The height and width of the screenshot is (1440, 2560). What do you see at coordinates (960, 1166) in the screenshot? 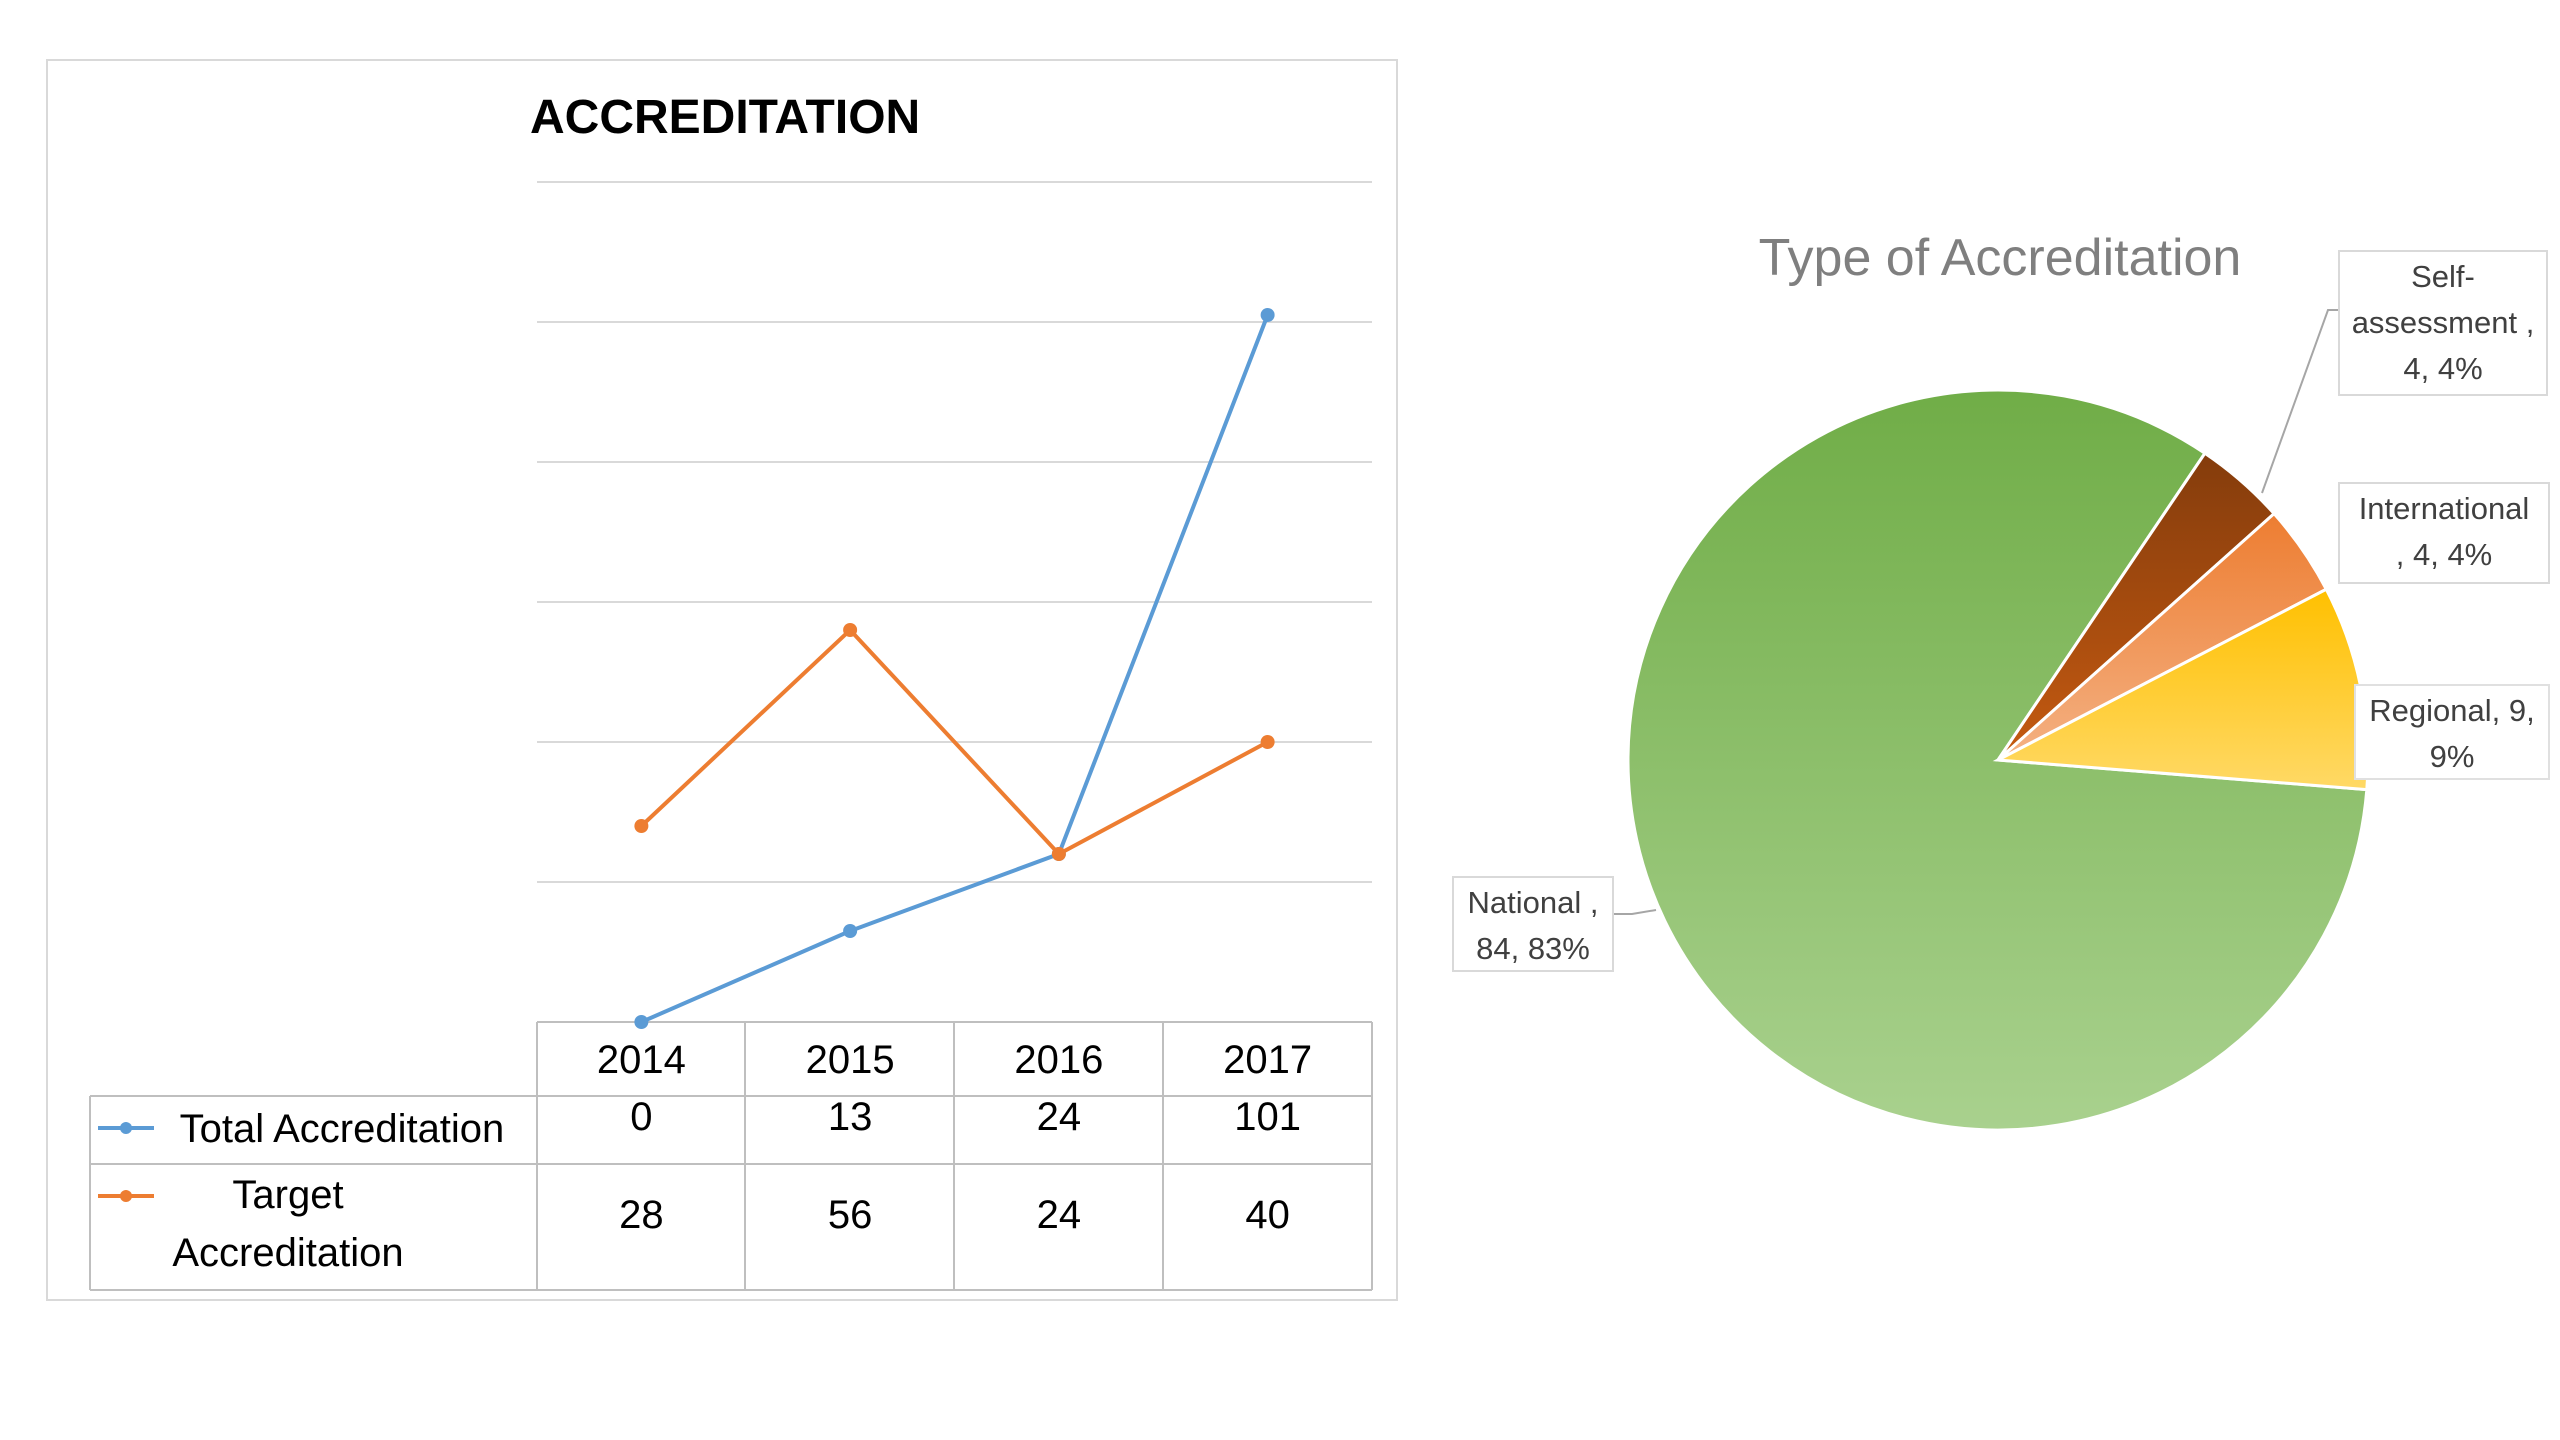
I see `table-values: 0 13 24 101 28 56 24 40` at bounding box center [960, 1166].